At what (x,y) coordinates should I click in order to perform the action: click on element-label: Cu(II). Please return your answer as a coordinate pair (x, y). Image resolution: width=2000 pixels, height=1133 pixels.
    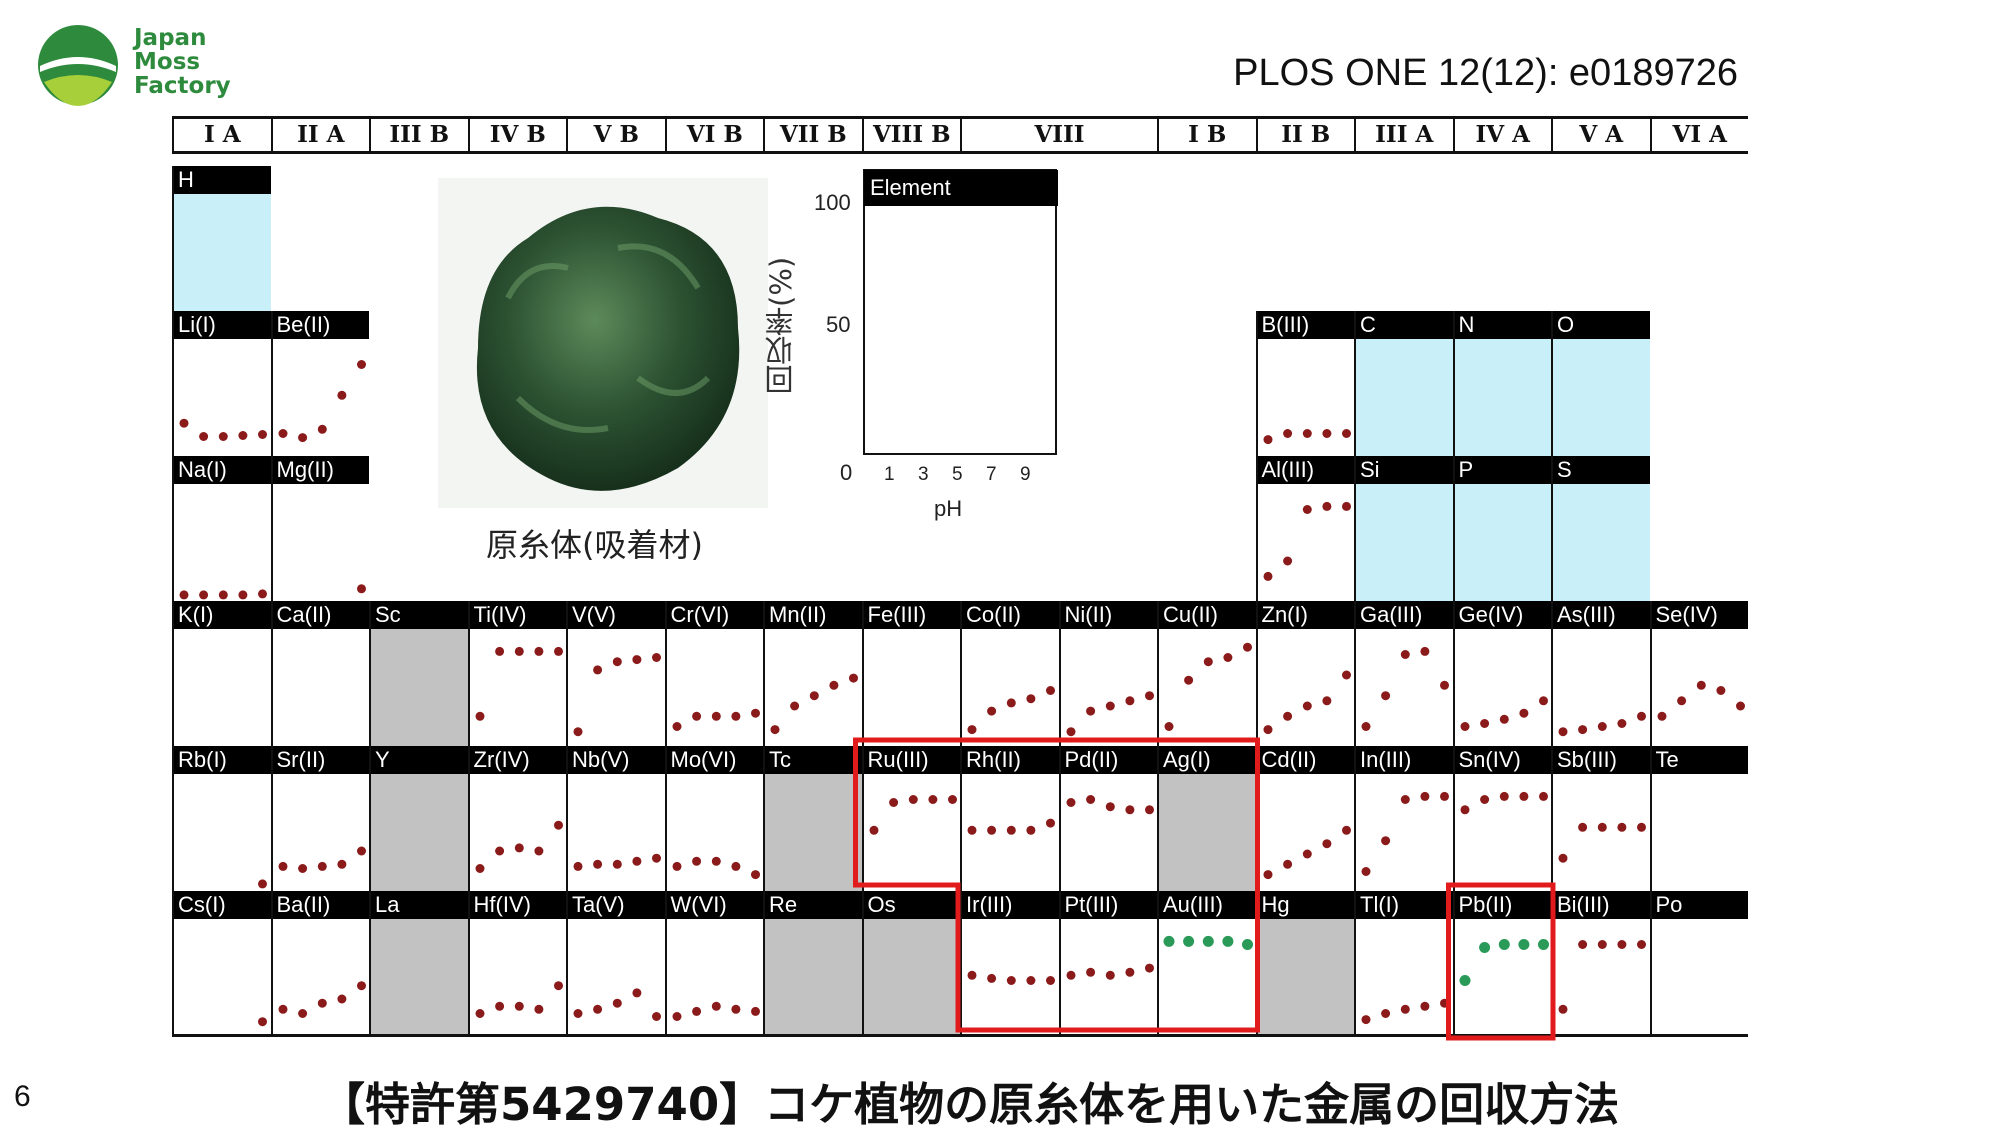
    Looking at the image, I should click on (1207, 615).